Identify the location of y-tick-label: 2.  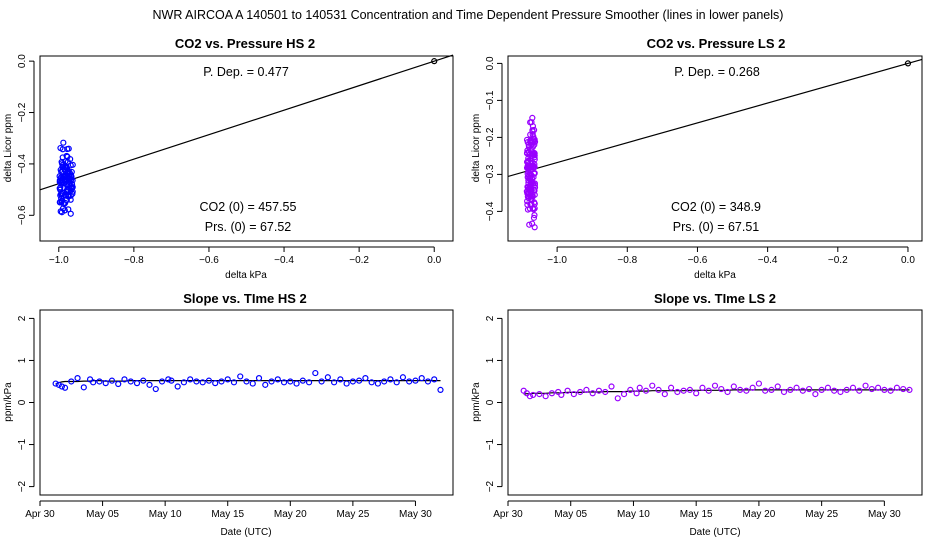
(22, 318).